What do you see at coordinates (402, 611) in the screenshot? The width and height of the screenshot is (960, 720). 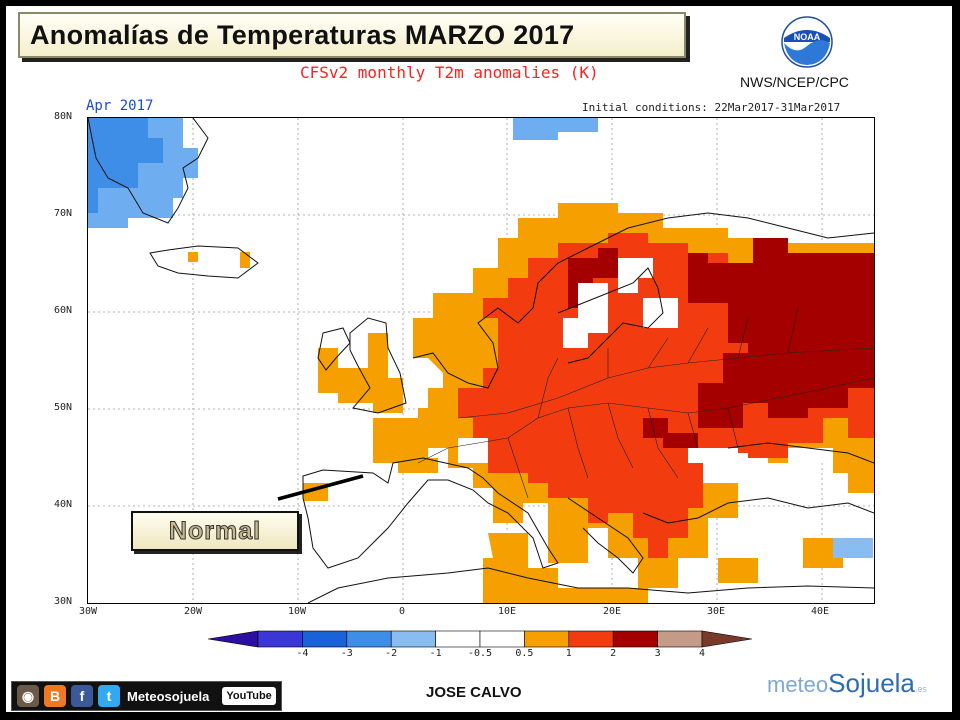 I see `lon-label: 0` at bounding box center [402, 611].